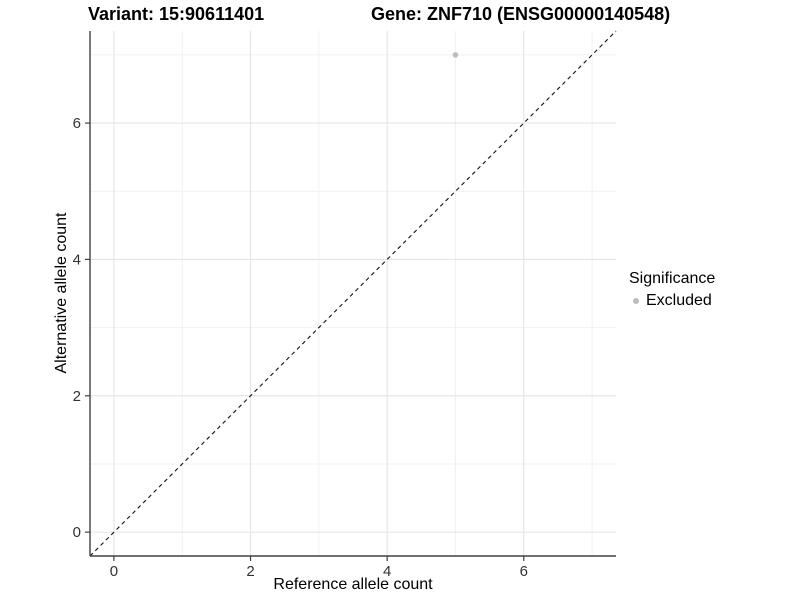  Describe the element at coordinates (672, 278) in the screenshot. I see `legend-title: Significance` at that location.